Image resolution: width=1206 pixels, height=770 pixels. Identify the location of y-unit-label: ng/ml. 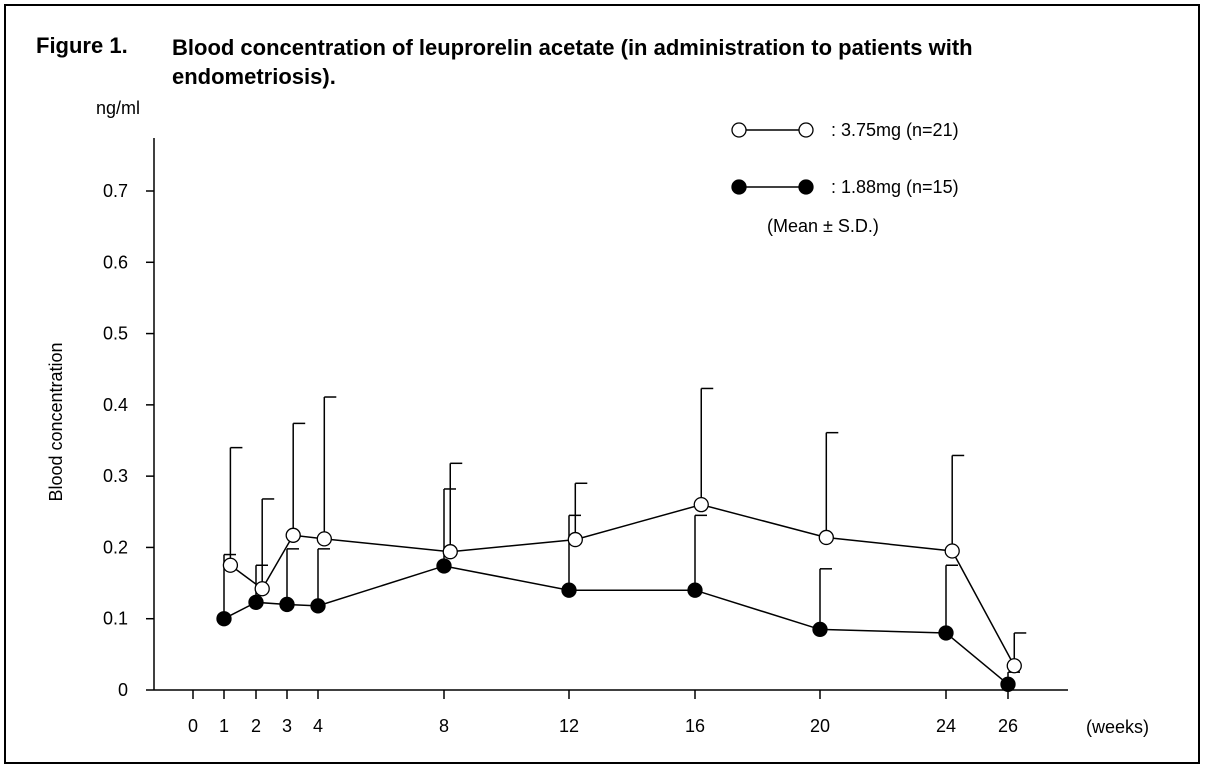
(118, 108).